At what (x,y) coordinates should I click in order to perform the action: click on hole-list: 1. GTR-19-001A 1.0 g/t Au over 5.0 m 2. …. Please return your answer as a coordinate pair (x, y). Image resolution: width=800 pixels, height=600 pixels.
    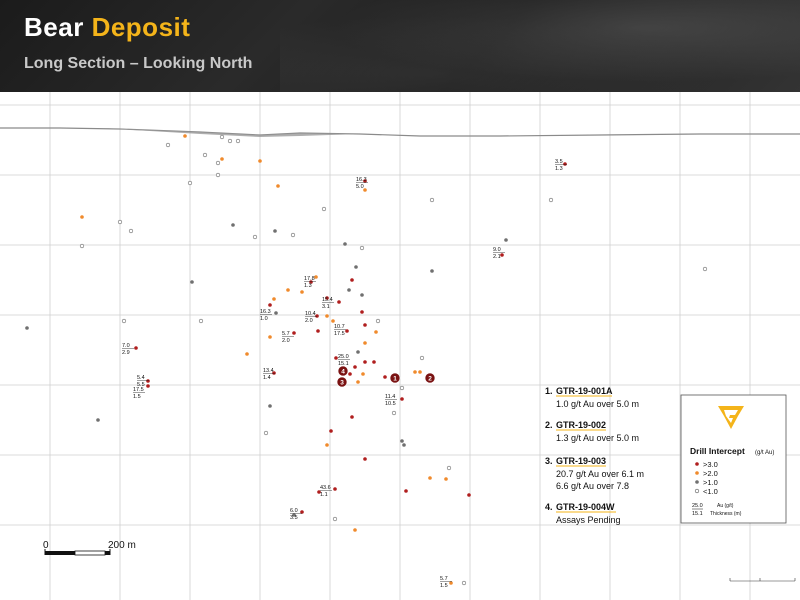
    Looking at the image, I should click on (594, 455).